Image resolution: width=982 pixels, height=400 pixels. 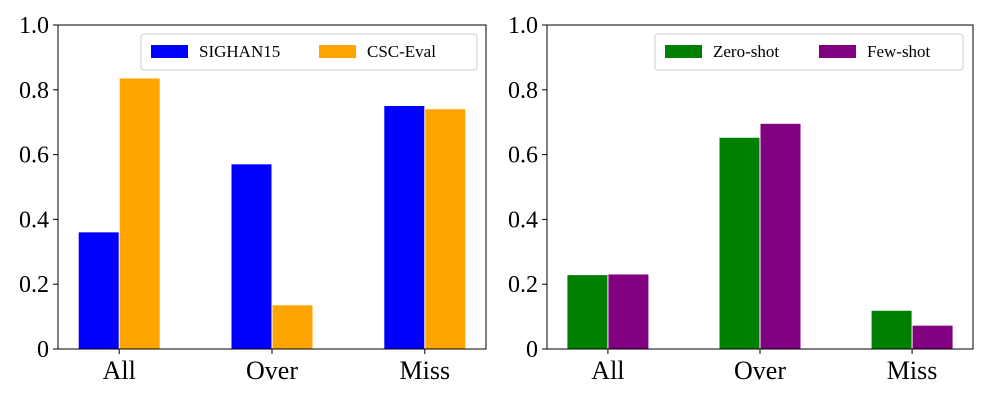 I want to click on bar-zero-shot-miss, so click(x=891, y=329).